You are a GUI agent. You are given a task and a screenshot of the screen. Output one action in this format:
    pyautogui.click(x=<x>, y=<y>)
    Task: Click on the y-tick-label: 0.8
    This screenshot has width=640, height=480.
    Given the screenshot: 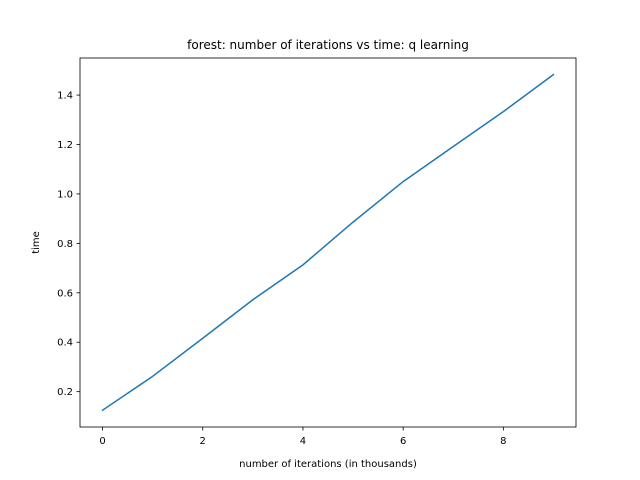 What is the action you would take?
    pyautogui.click(x=65, y=244)
    